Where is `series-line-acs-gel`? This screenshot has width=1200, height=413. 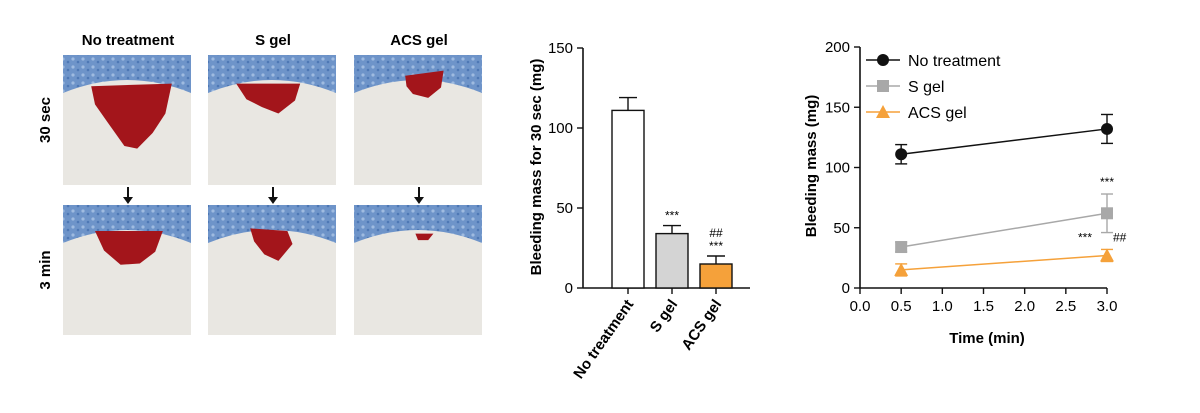 series-line-acs-gel is located at coordinates (1004, 262).